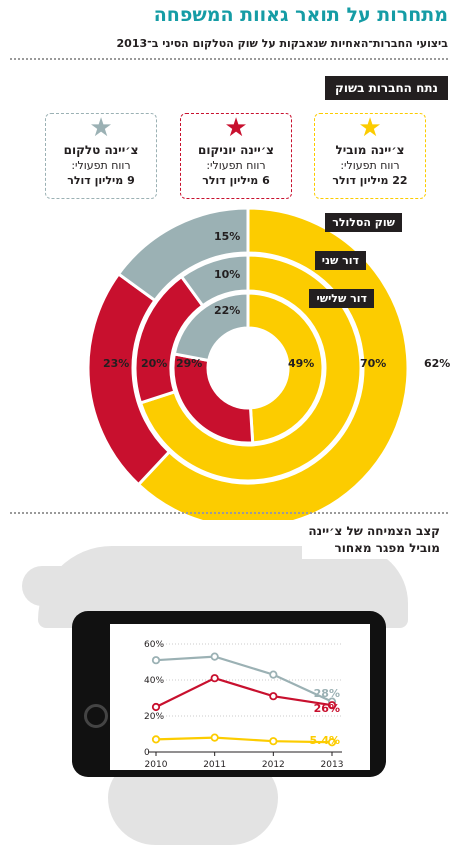 This screenshot has width=458, height=854. I want to click on pct-label: 23%, so click(116, 363).